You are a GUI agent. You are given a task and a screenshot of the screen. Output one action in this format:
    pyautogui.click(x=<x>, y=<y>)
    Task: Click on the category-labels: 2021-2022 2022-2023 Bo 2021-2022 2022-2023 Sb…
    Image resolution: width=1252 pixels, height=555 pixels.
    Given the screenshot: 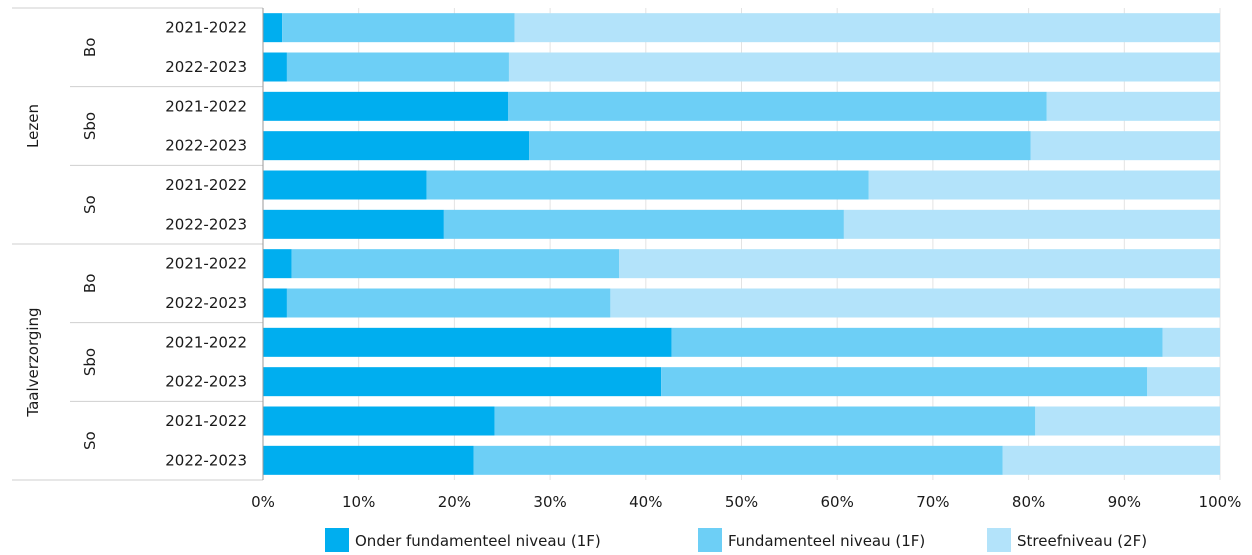 What is the action you would take?
    pyautogui.click(x=135, y=244)
    